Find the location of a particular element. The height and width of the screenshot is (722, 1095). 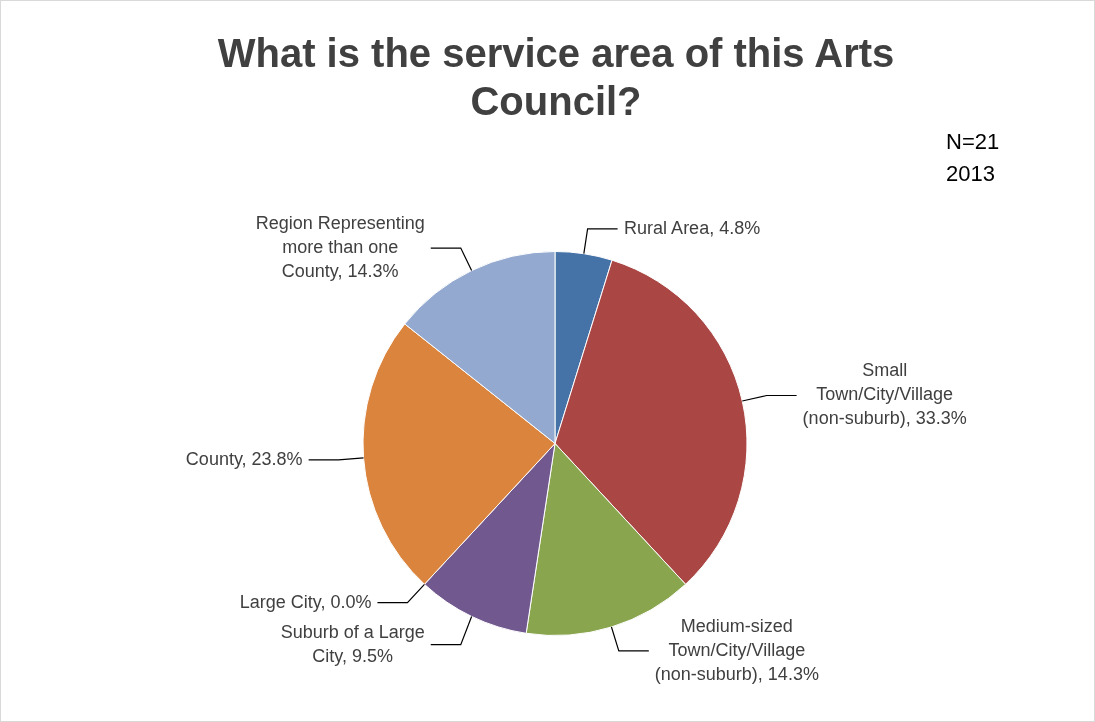

slice-label: Small Town/City/Village (non-suburb), 33.3% is located at coordinates (884, 394).